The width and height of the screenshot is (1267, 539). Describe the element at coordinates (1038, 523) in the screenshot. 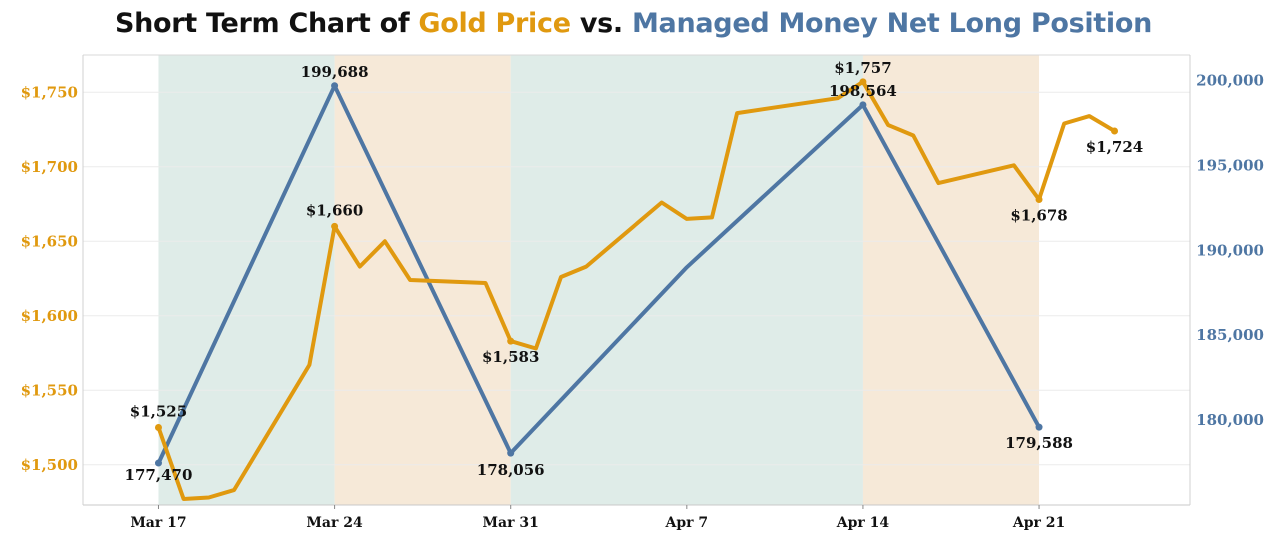

I see `x-tick-label: Apr 21` at that location.